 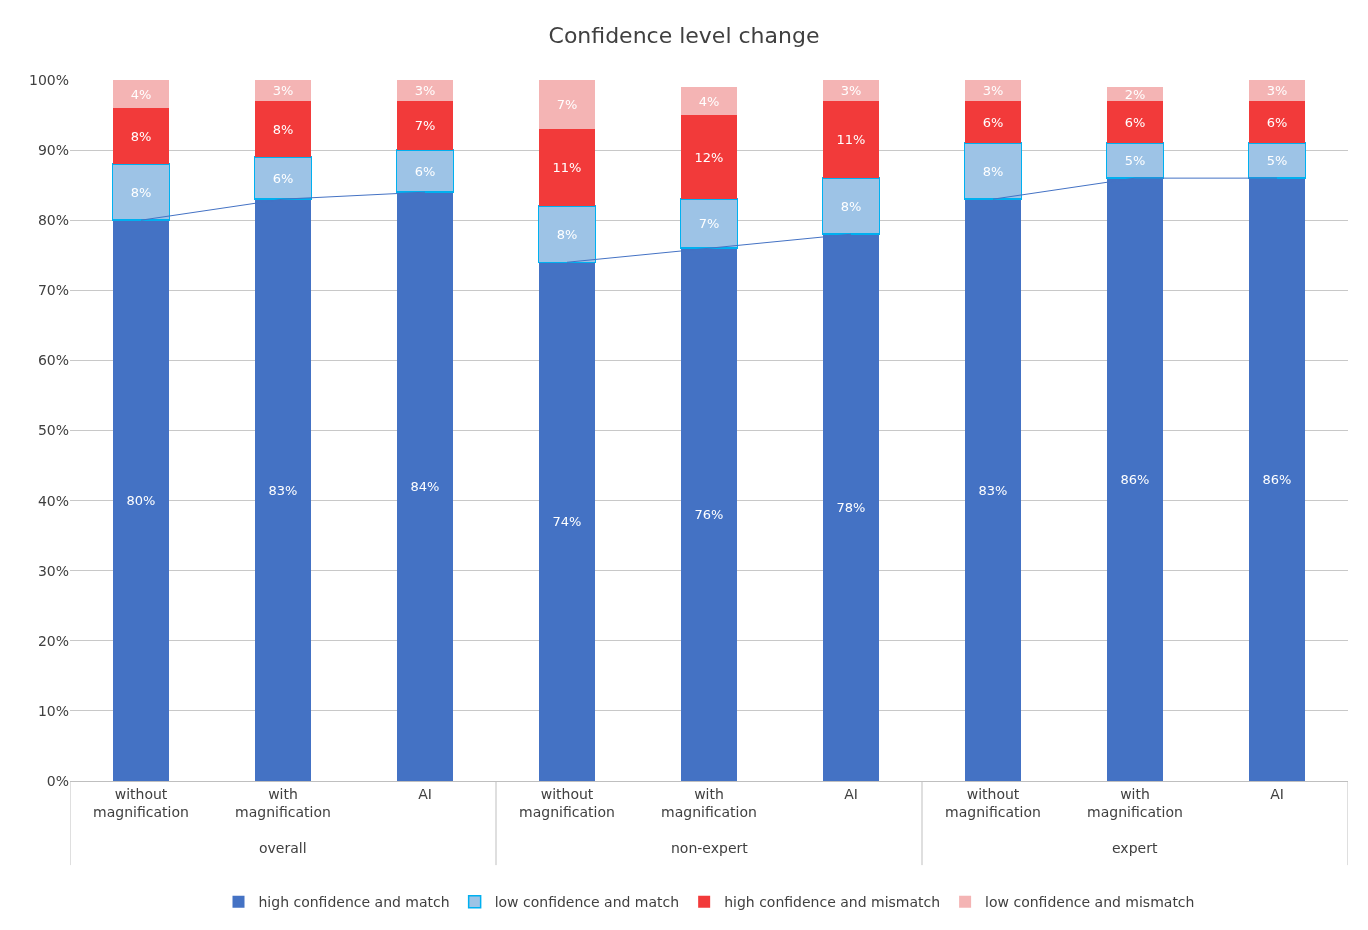 What do you see at coordinates (709, 515) in the screenshot?
I see `data-label: 76%` at bounding box center [709, 515].